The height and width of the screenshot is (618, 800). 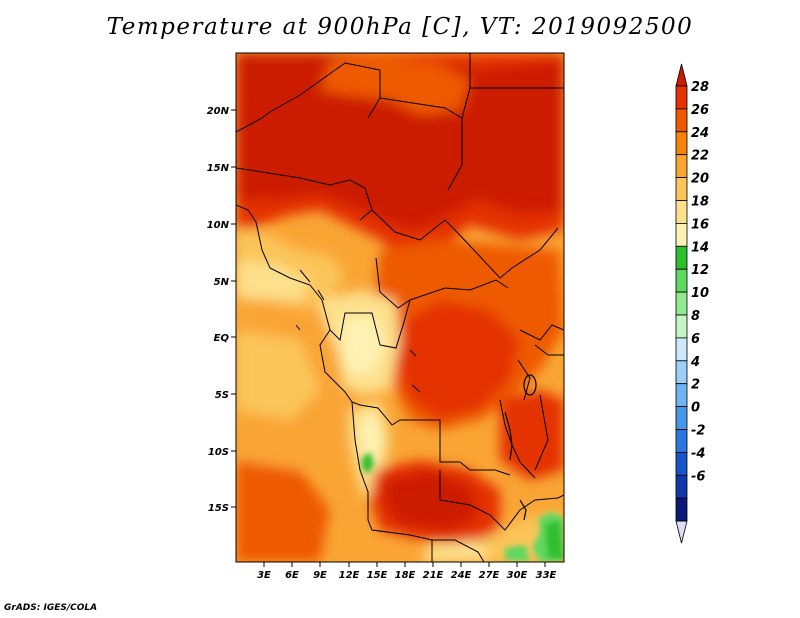 I want to click on lon-label-3e: 3E, so click(x=264, y=575).